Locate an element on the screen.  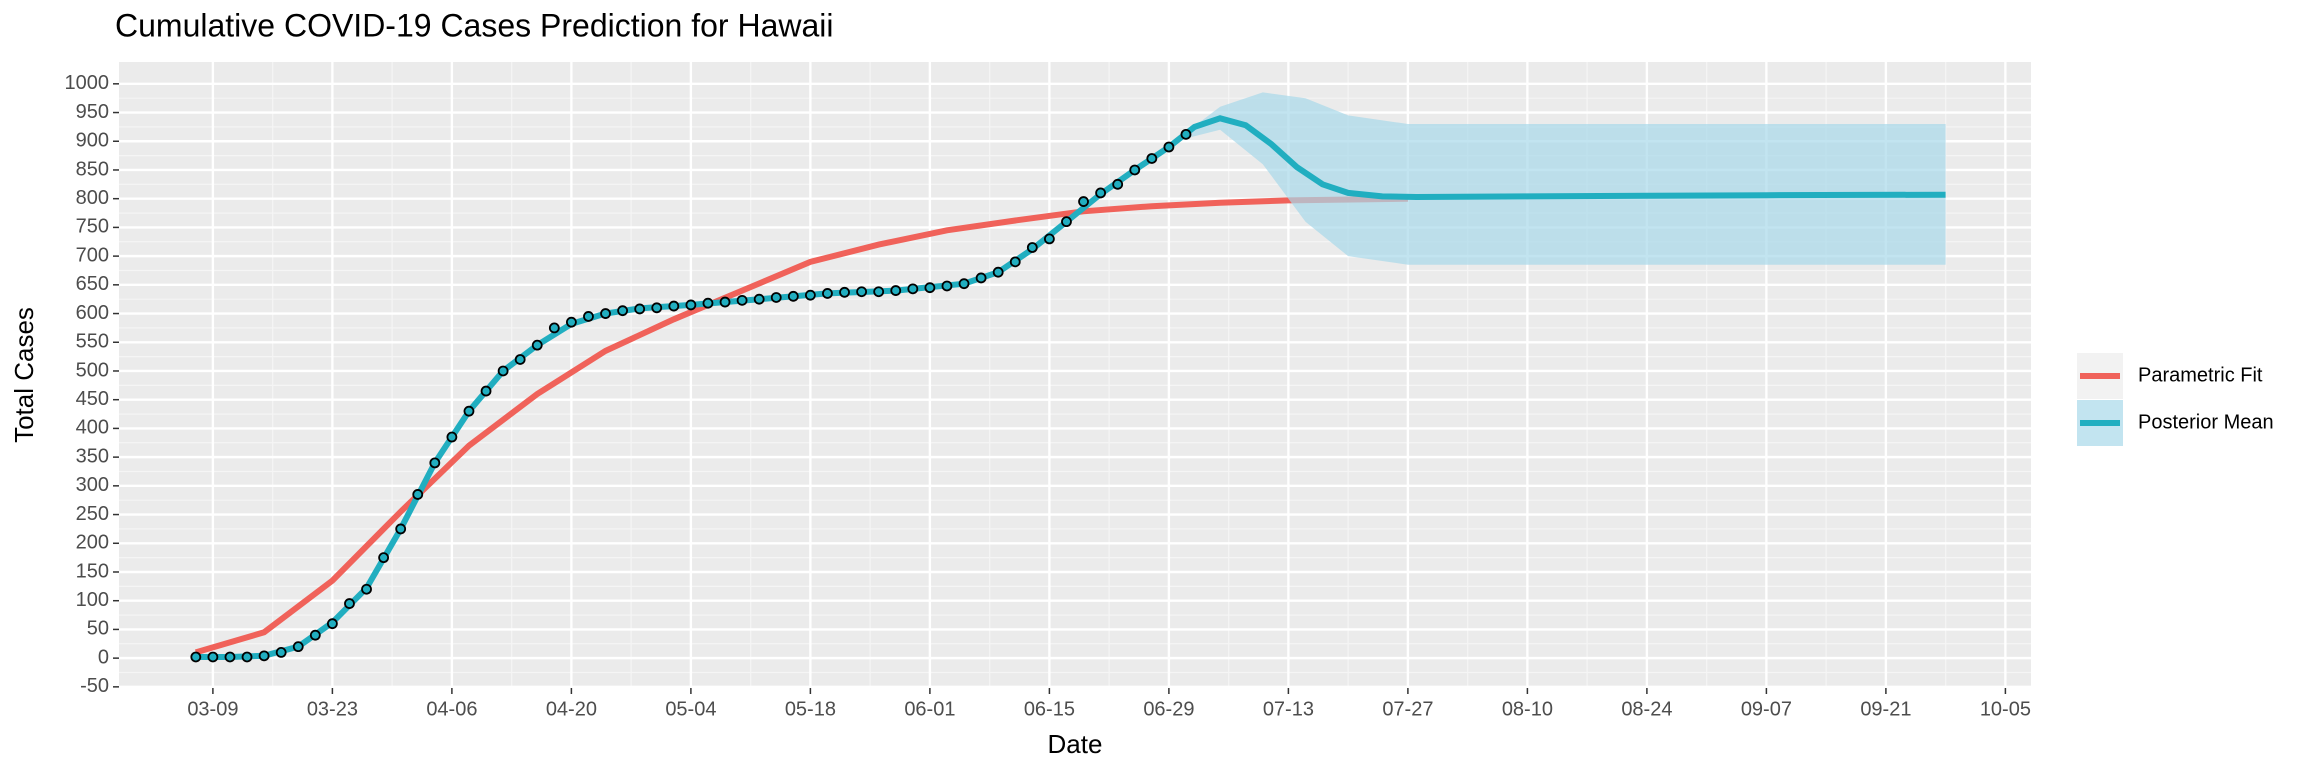
x-tick-label: 04-06 is located at coordinates (451, 709).